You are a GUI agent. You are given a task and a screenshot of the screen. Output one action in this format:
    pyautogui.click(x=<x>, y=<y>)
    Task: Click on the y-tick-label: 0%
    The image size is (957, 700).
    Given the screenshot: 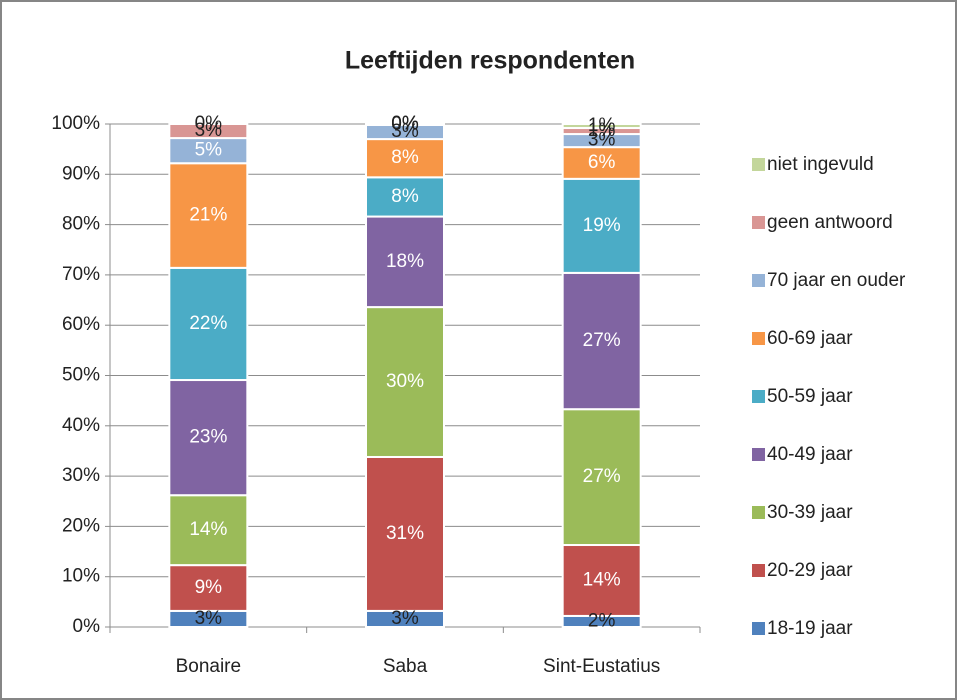 What is the action you would take?
    pyautogui.click(x=87, y=626)
    